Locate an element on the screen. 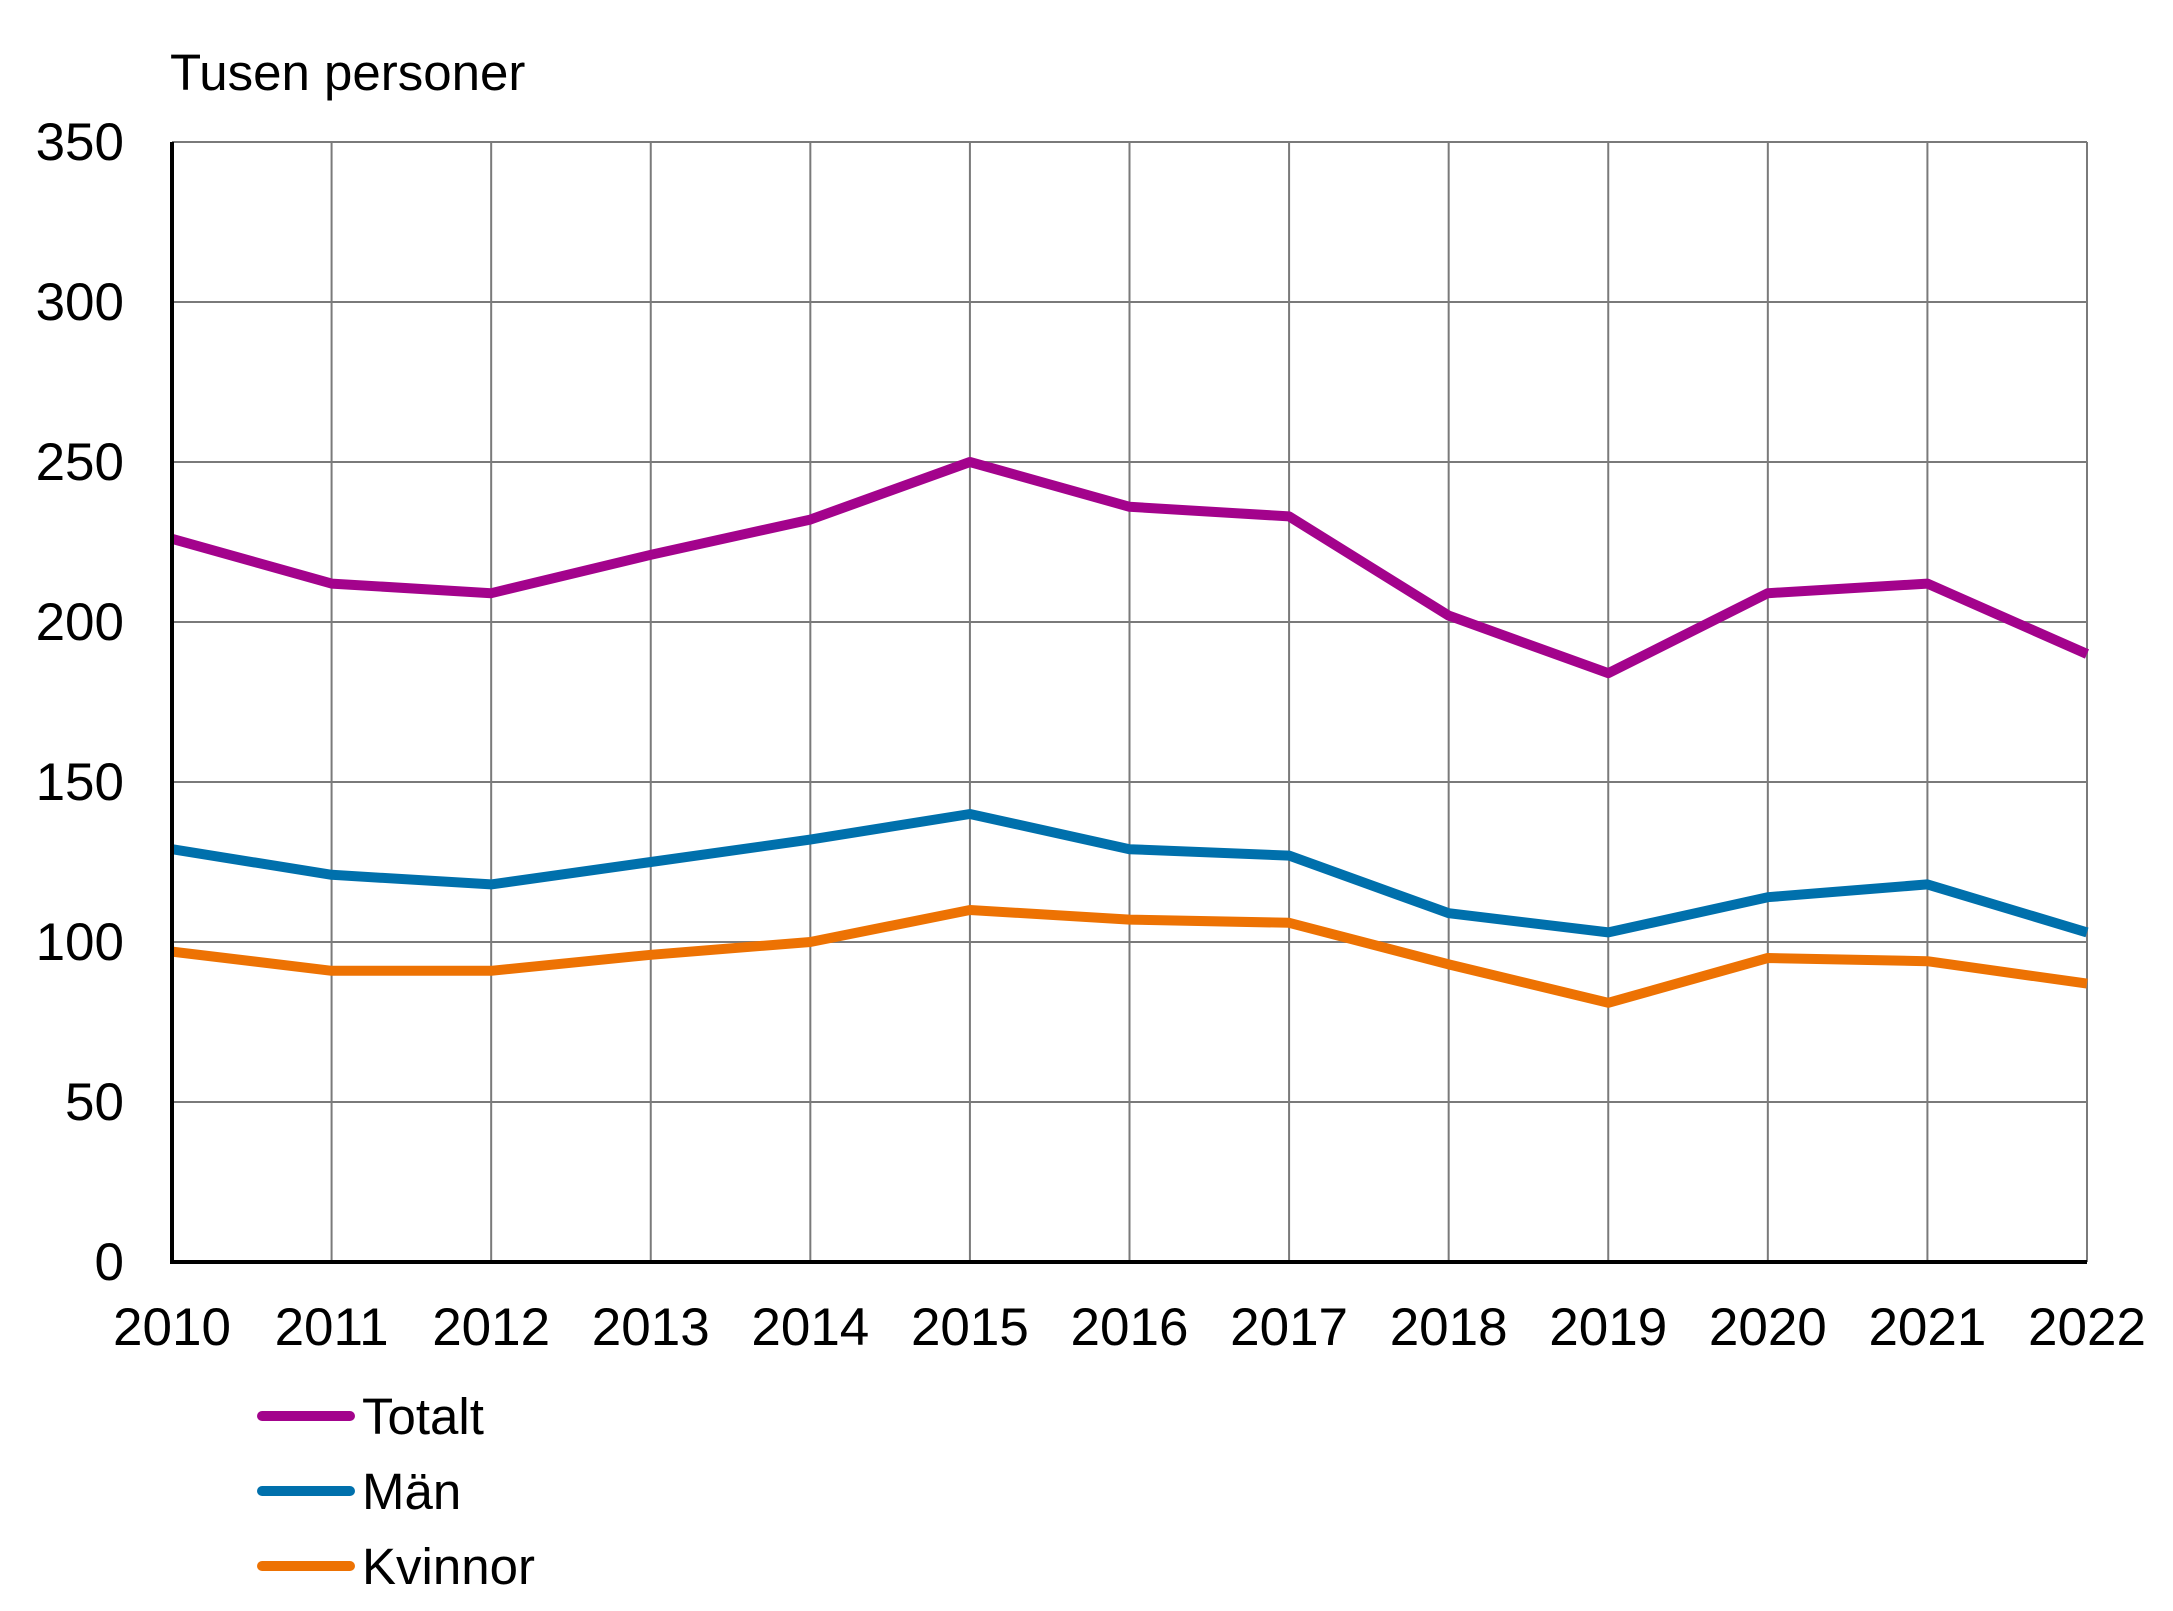  y-tick-label: 50 is located at coordinates (94, 1102).